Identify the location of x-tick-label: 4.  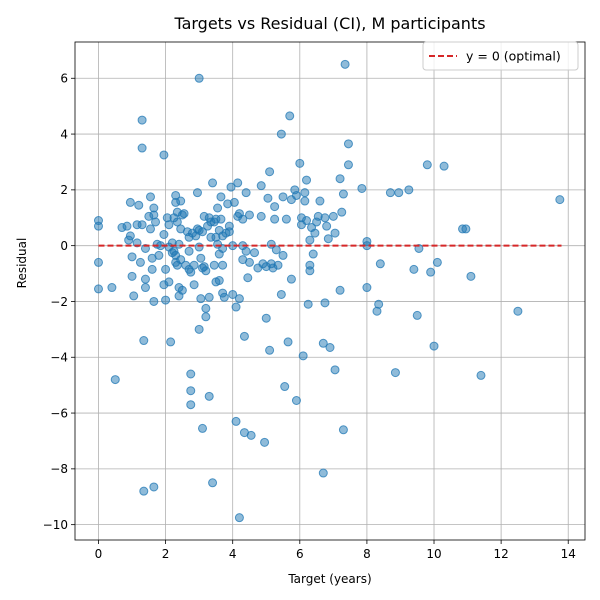
(233, 554).